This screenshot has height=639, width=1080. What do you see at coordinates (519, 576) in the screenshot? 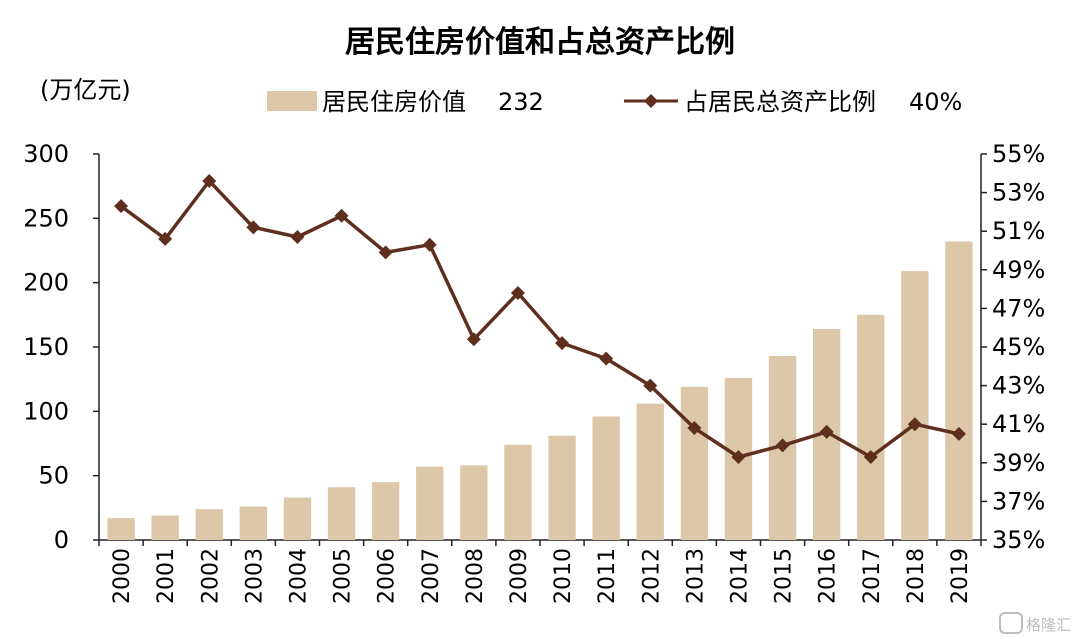
I see `x-tick-label: 2009` at bounding box center [519, 576].